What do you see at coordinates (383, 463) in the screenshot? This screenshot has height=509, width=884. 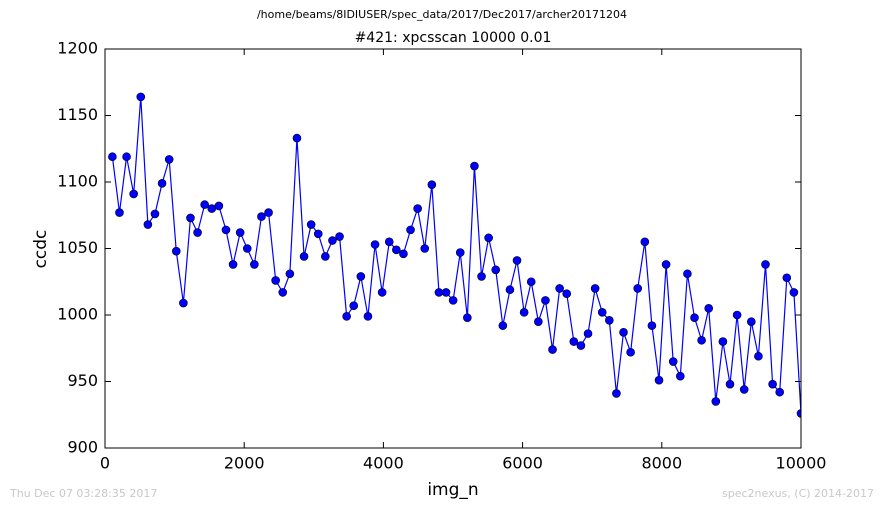 I see `x-tick-label: 4000` at bounding box center [383, 463].